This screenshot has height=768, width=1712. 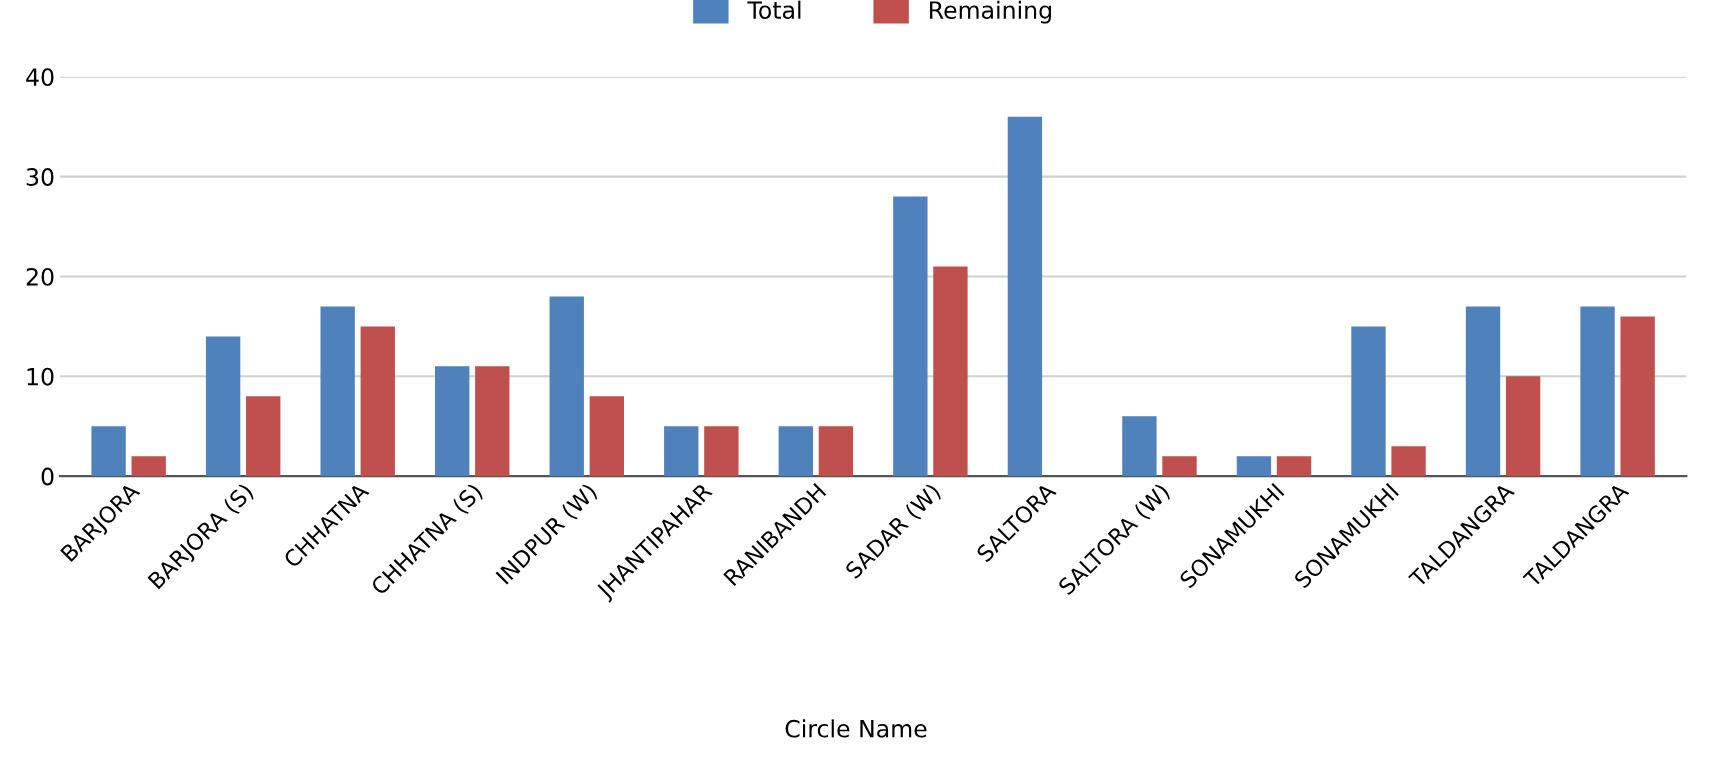 What do you see at coordinates (40, 376) in the screenshot?
I see `y-tick-label: 10` at bounding box center [40, 376].